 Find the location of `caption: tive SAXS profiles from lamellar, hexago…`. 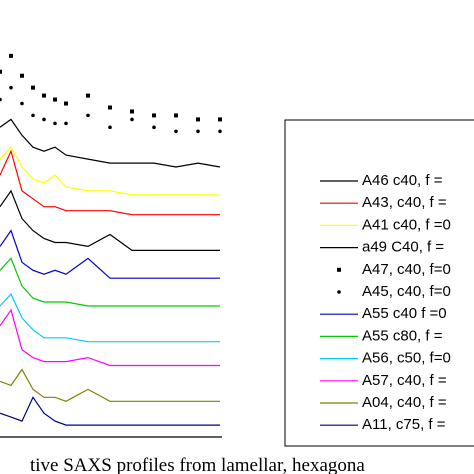

caption: tive SAXS profiles from lamellar, hexago… is located at coordinates (197, 464).